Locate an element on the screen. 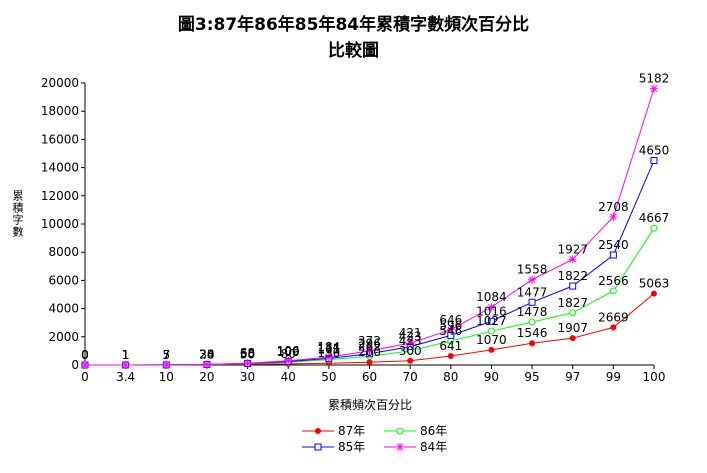 This screenshot has height=473, width=707. data-label: 1558 is located at coordinates (532, 270).